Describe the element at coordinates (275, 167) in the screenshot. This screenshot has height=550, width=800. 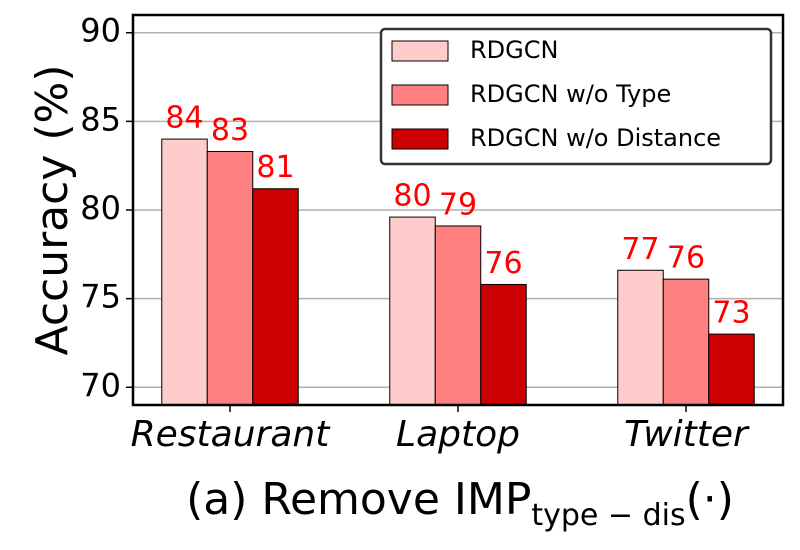
I see `value-label: 81` at that location.